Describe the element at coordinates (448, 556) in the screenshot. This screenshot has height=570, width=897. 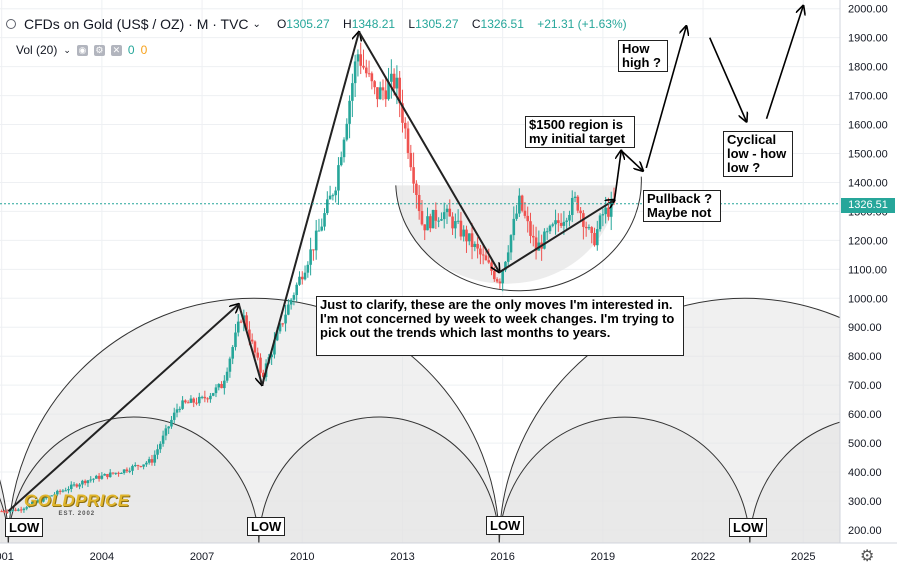
I see `time-axis: 2001 2004 2007 2010 2013 2016 2019 2022 2025` at that location.